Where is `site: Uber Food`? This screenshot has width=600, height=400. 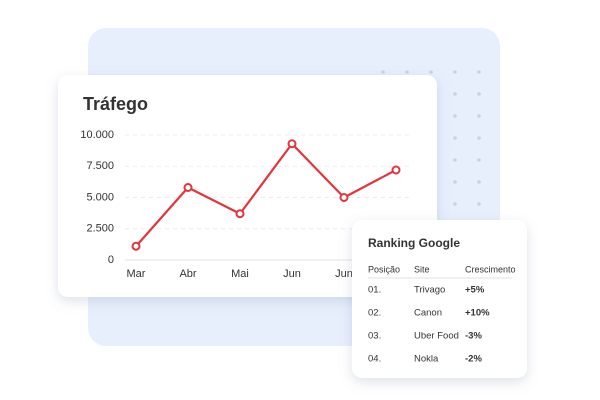
site: Uber Food is located at coordinates (436, 336).